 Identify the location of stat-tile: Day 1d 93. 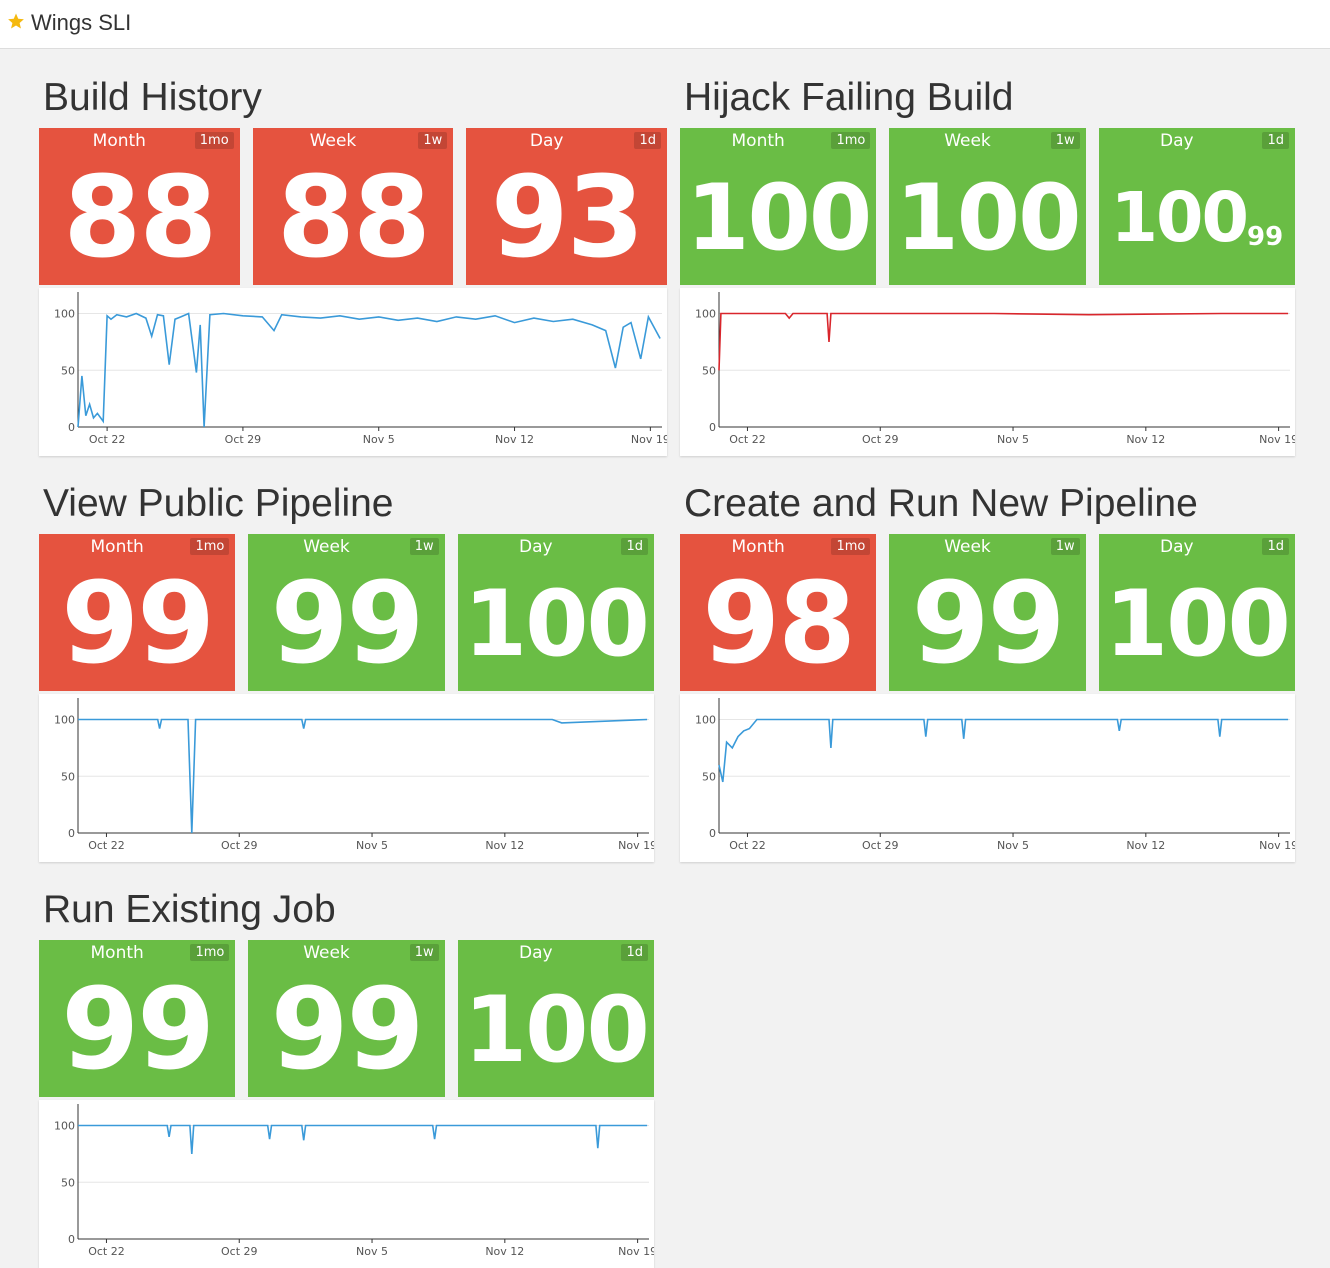
(566, 206).